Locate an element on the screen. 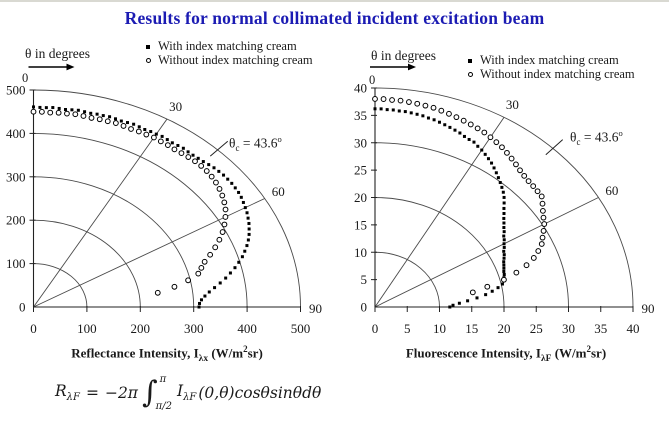 The width and height of the screenshot is (669, 434). critical-angle-label-left: θc = 43.6o is located at coordinates (255, 144).